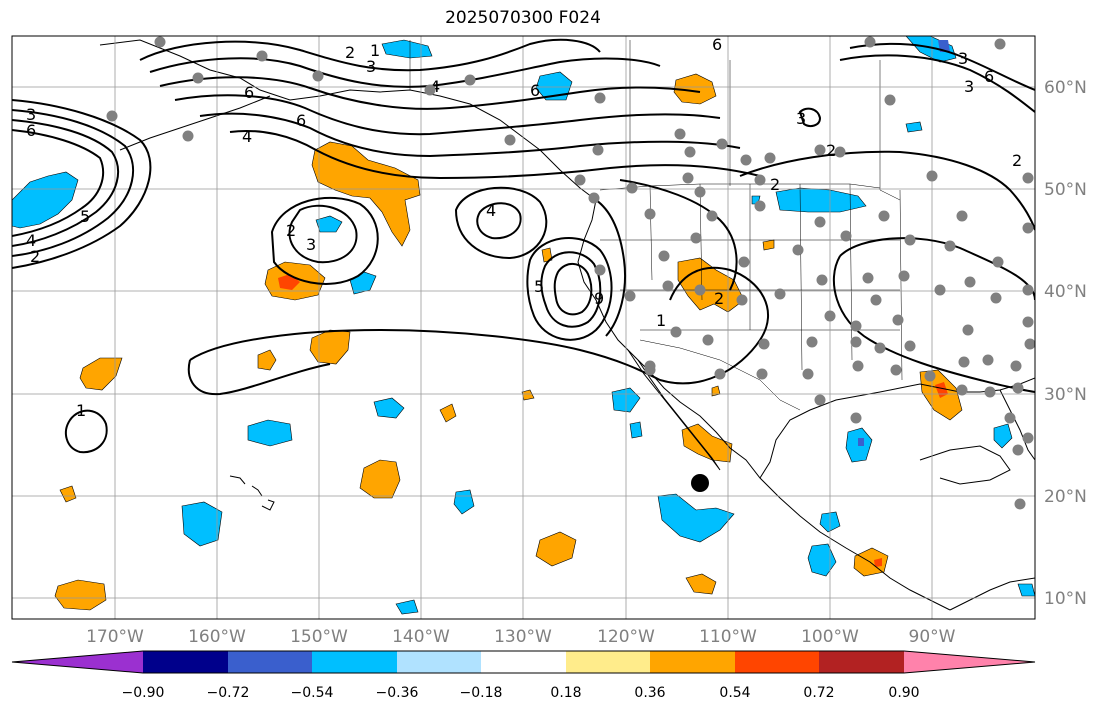  I want to click on location-marker, so click(700, 483).